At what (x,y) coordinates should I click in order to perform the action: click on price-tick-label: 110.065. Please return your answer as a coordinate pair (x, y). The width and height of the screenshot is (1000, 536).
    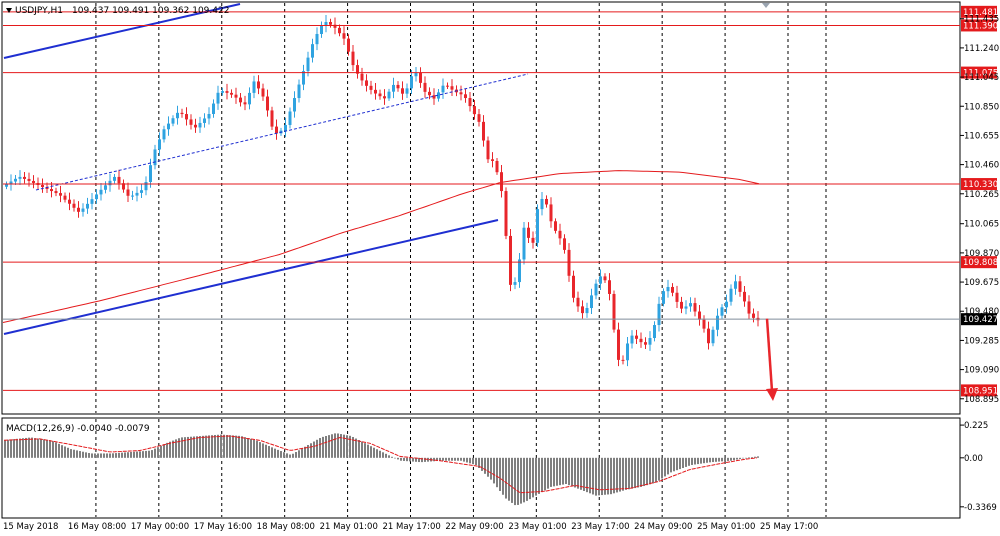
    Looking at the image, I should click on (981, 225).